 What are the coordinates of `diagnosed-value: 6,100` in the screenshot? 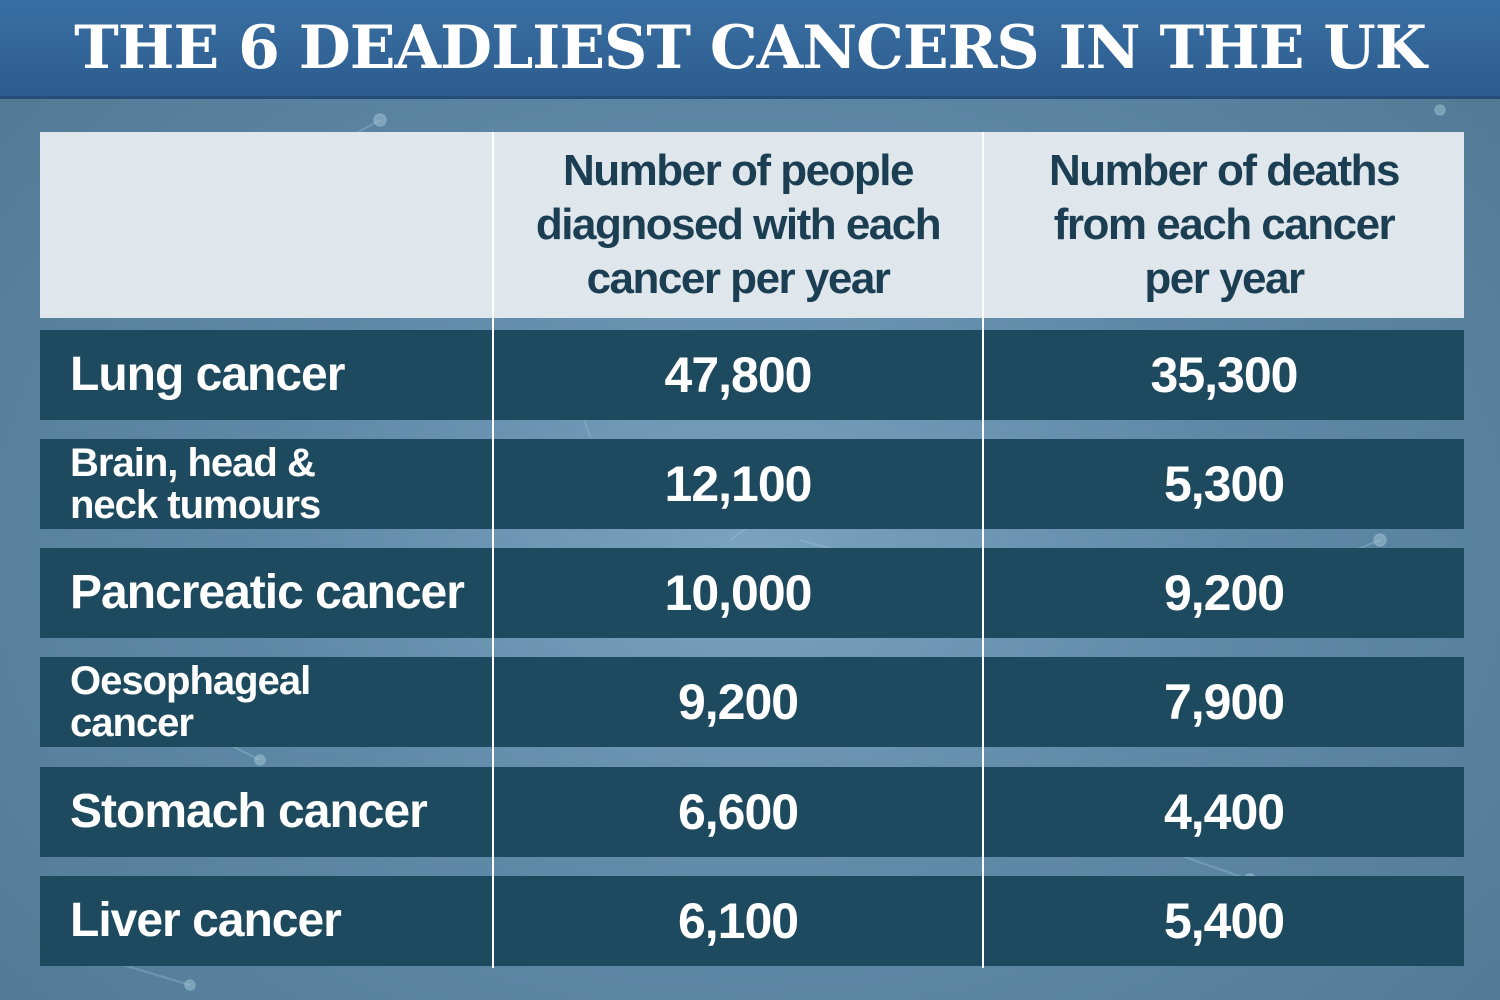 It's located at (738, 921).